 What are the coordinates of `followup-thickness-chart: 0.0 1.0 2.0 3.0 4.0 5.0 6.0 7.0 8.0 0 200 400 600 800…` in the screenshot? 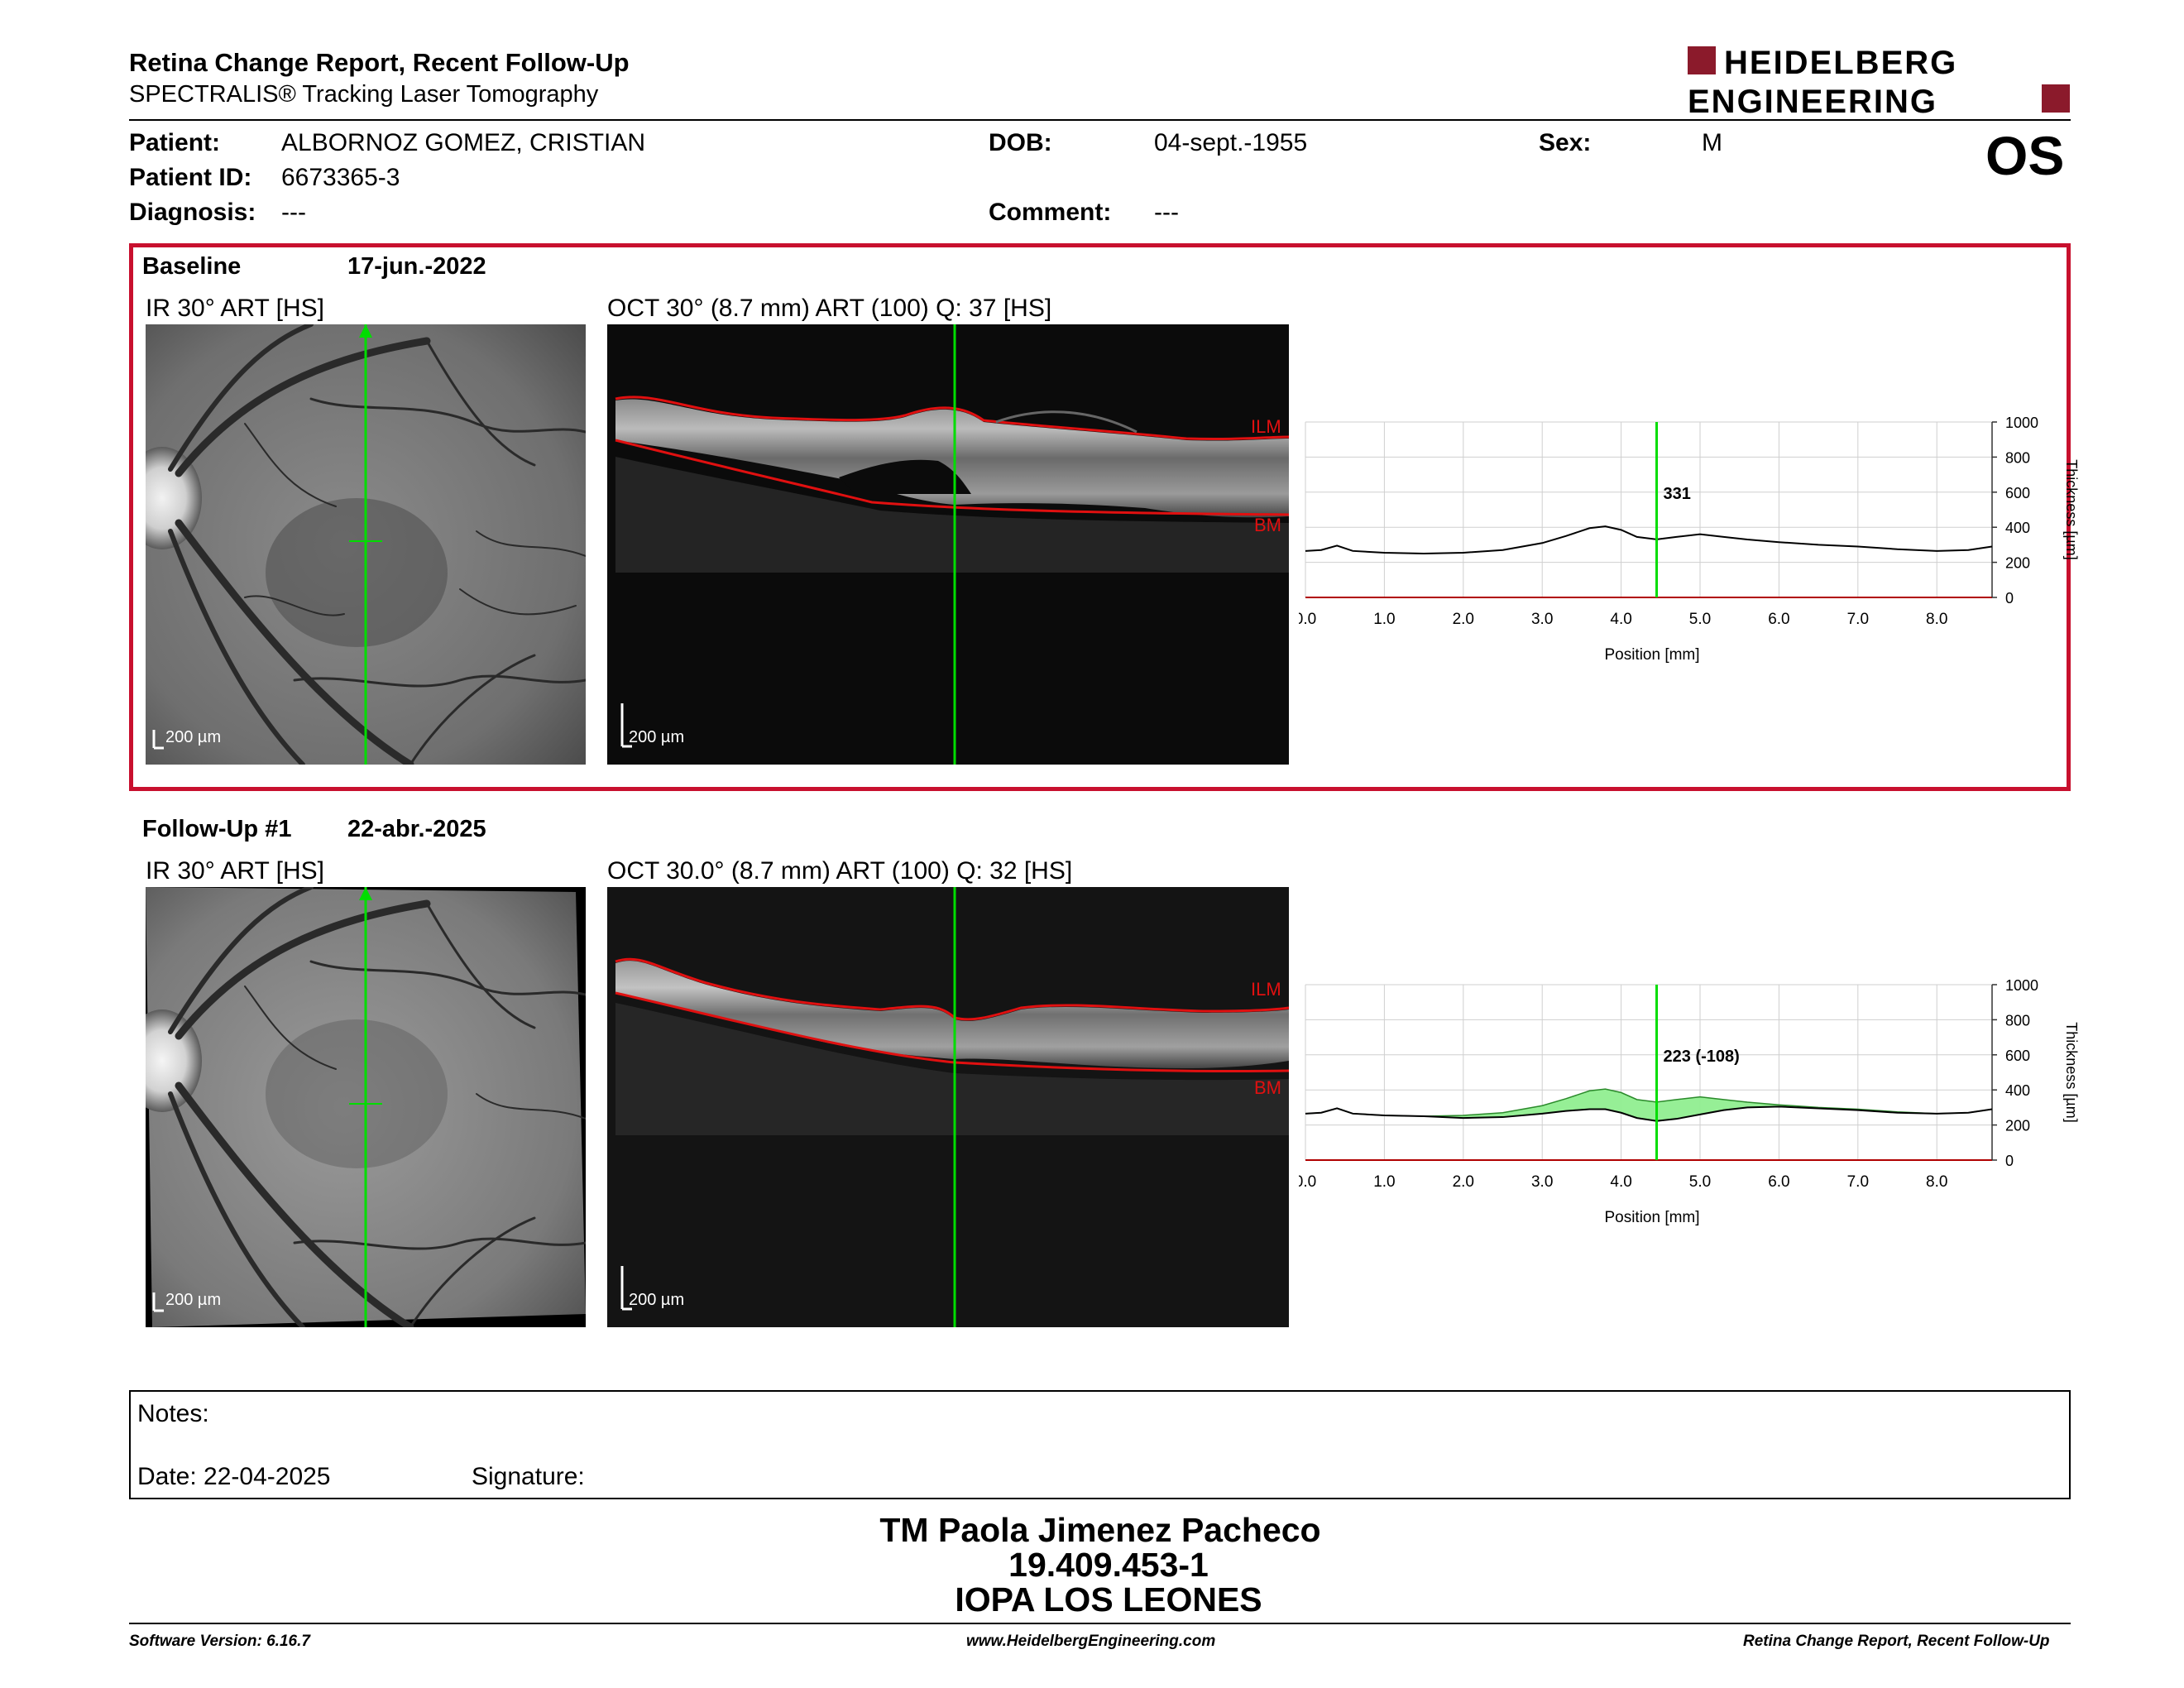 It's located at (1689, 1101).